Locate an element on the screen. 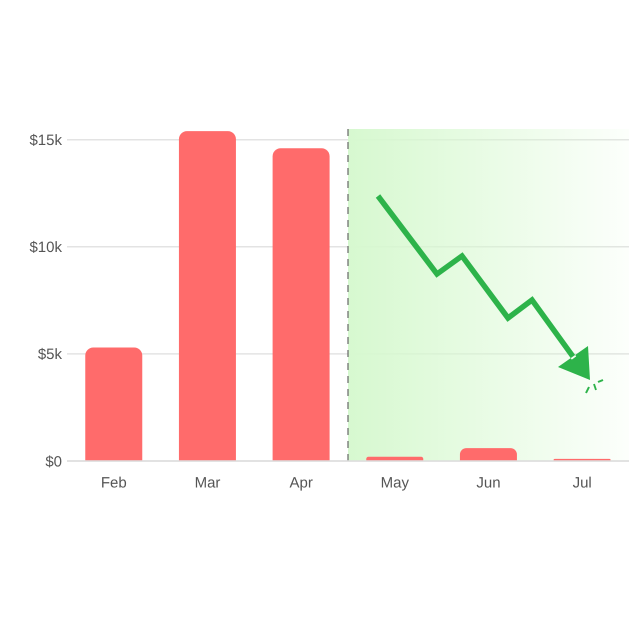 Image resolution: width=640 pixels, height=624 pixels. y-tick-label: $5k is located at coordinates (50, 355).